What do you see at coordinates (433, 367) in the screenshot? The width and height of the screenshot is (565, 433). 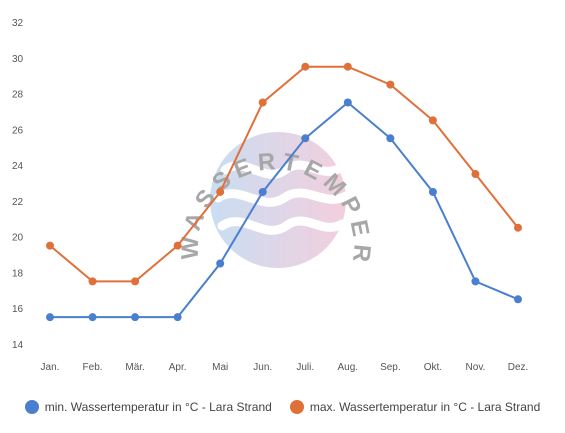 I see `x-tick-label: Okt.` at bounding box center [433, 367].